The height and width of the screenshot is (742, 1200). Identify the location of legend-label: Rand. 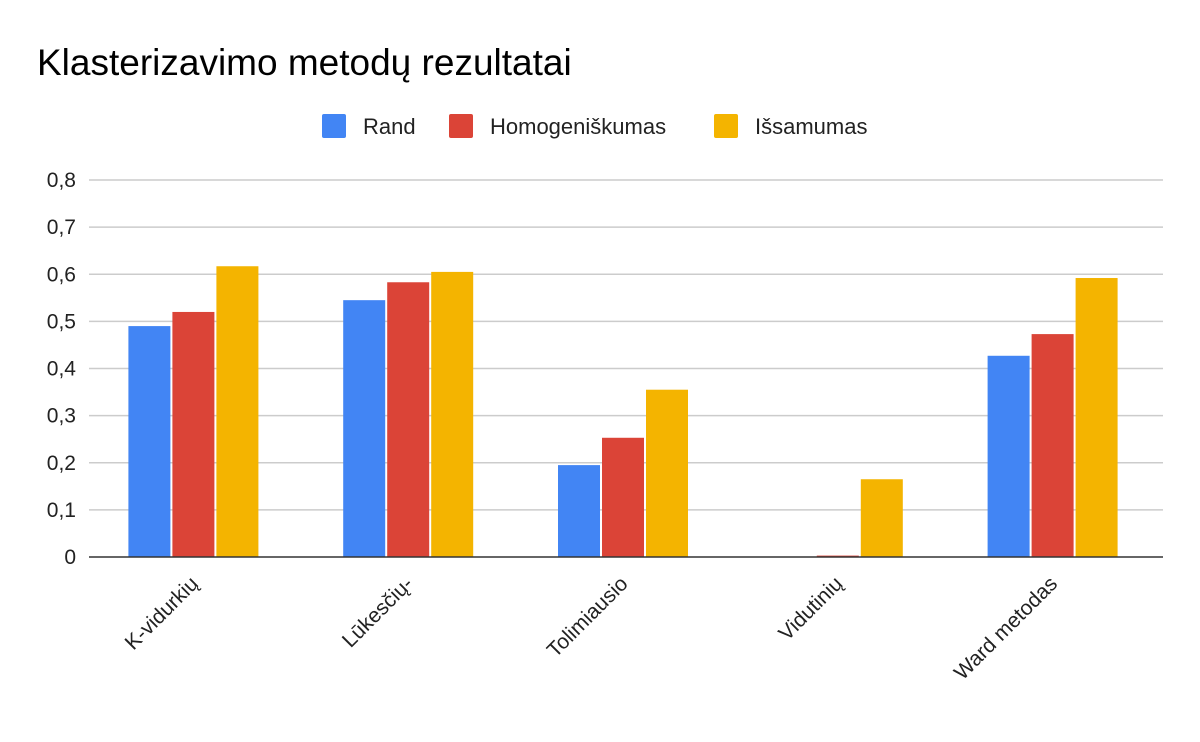
(389, 126).